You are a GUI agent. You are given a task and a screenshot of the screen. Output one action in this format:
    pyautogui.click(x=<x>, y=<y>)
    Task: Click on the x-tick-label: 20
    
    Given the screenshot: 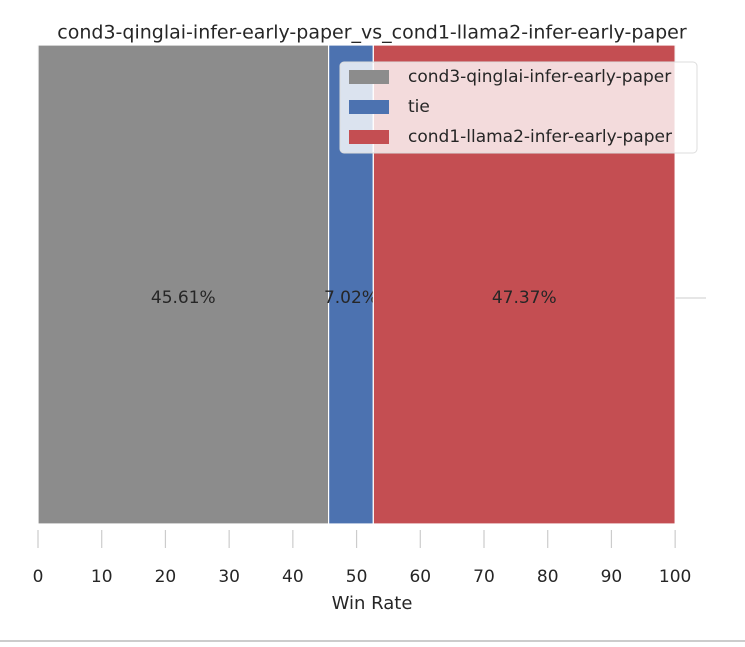 What is the action you would take?
    pyautogui.click(x=166, y=577)
    